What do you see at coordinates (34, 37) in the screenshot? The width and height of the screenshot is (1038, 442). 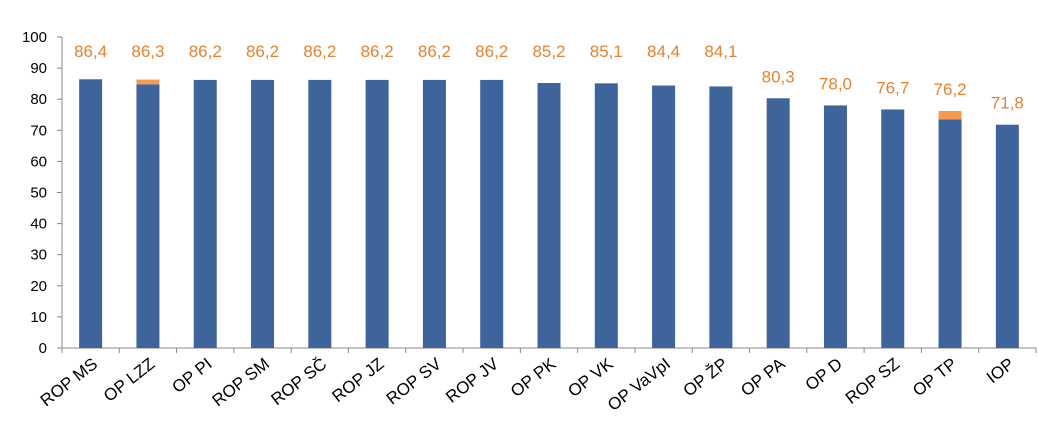 I see `y-tick-label: 100` at bounding box center [34, 37].